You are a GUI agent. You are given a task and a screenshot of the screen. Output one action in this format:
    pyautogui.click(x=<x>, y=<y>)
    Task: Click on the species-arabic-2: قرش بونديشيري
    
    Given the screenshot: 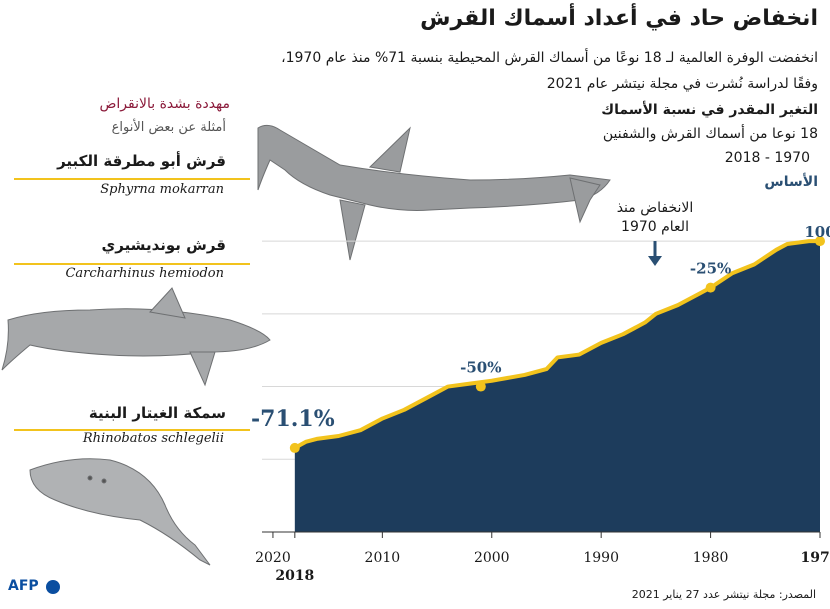 What is the action you would take?
    pyautogui.click(x=163, y=245)
    